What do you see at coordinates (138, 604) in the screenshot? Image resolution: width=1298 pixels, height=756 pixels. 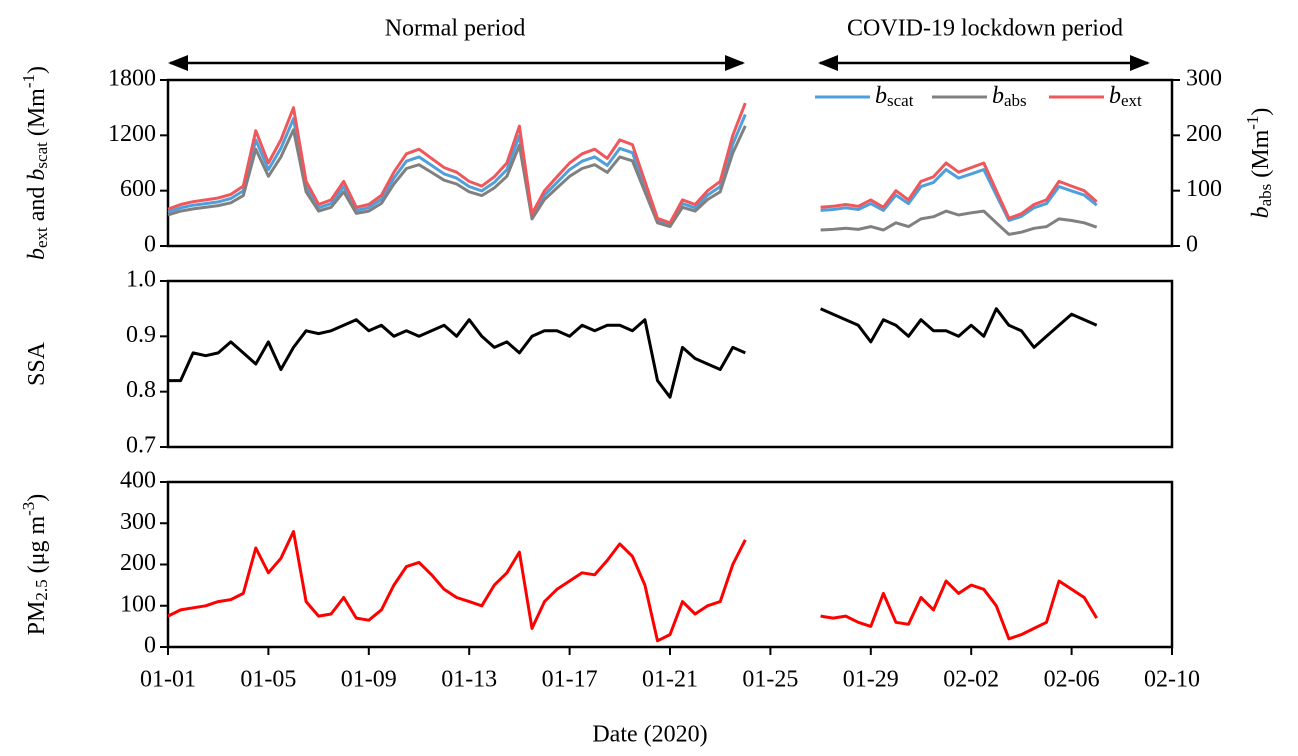 I see `y-tick-label: 100` at bounding box center [138, 604].